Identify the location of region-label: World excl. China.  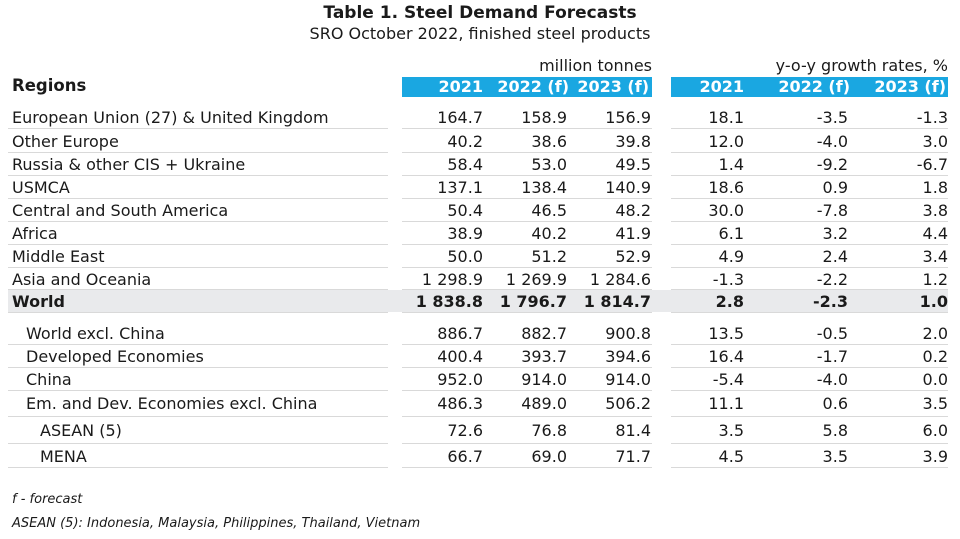
(95, 333).